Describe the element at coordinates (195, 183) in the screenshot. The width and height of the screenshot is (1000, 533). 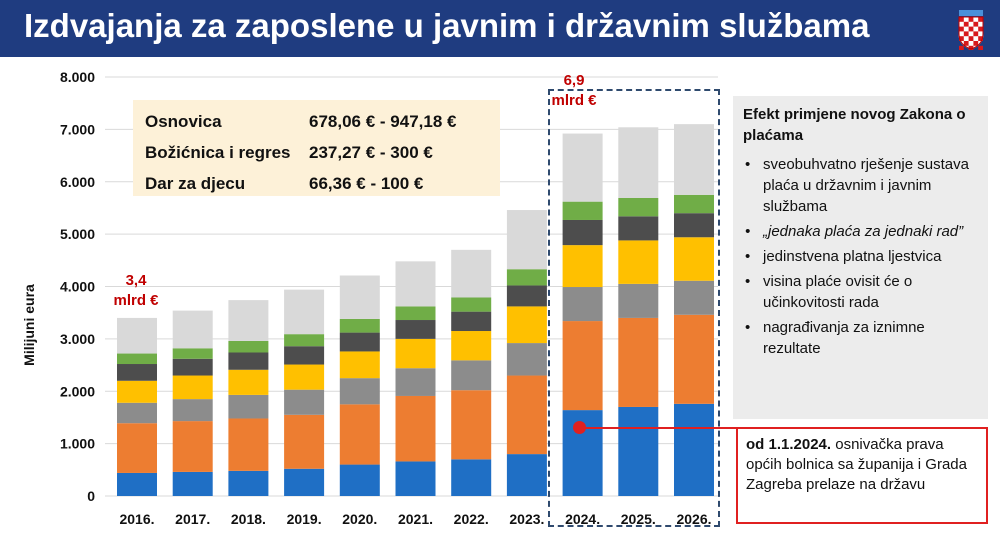
I see `info-label: Dar za djecu` at that location.